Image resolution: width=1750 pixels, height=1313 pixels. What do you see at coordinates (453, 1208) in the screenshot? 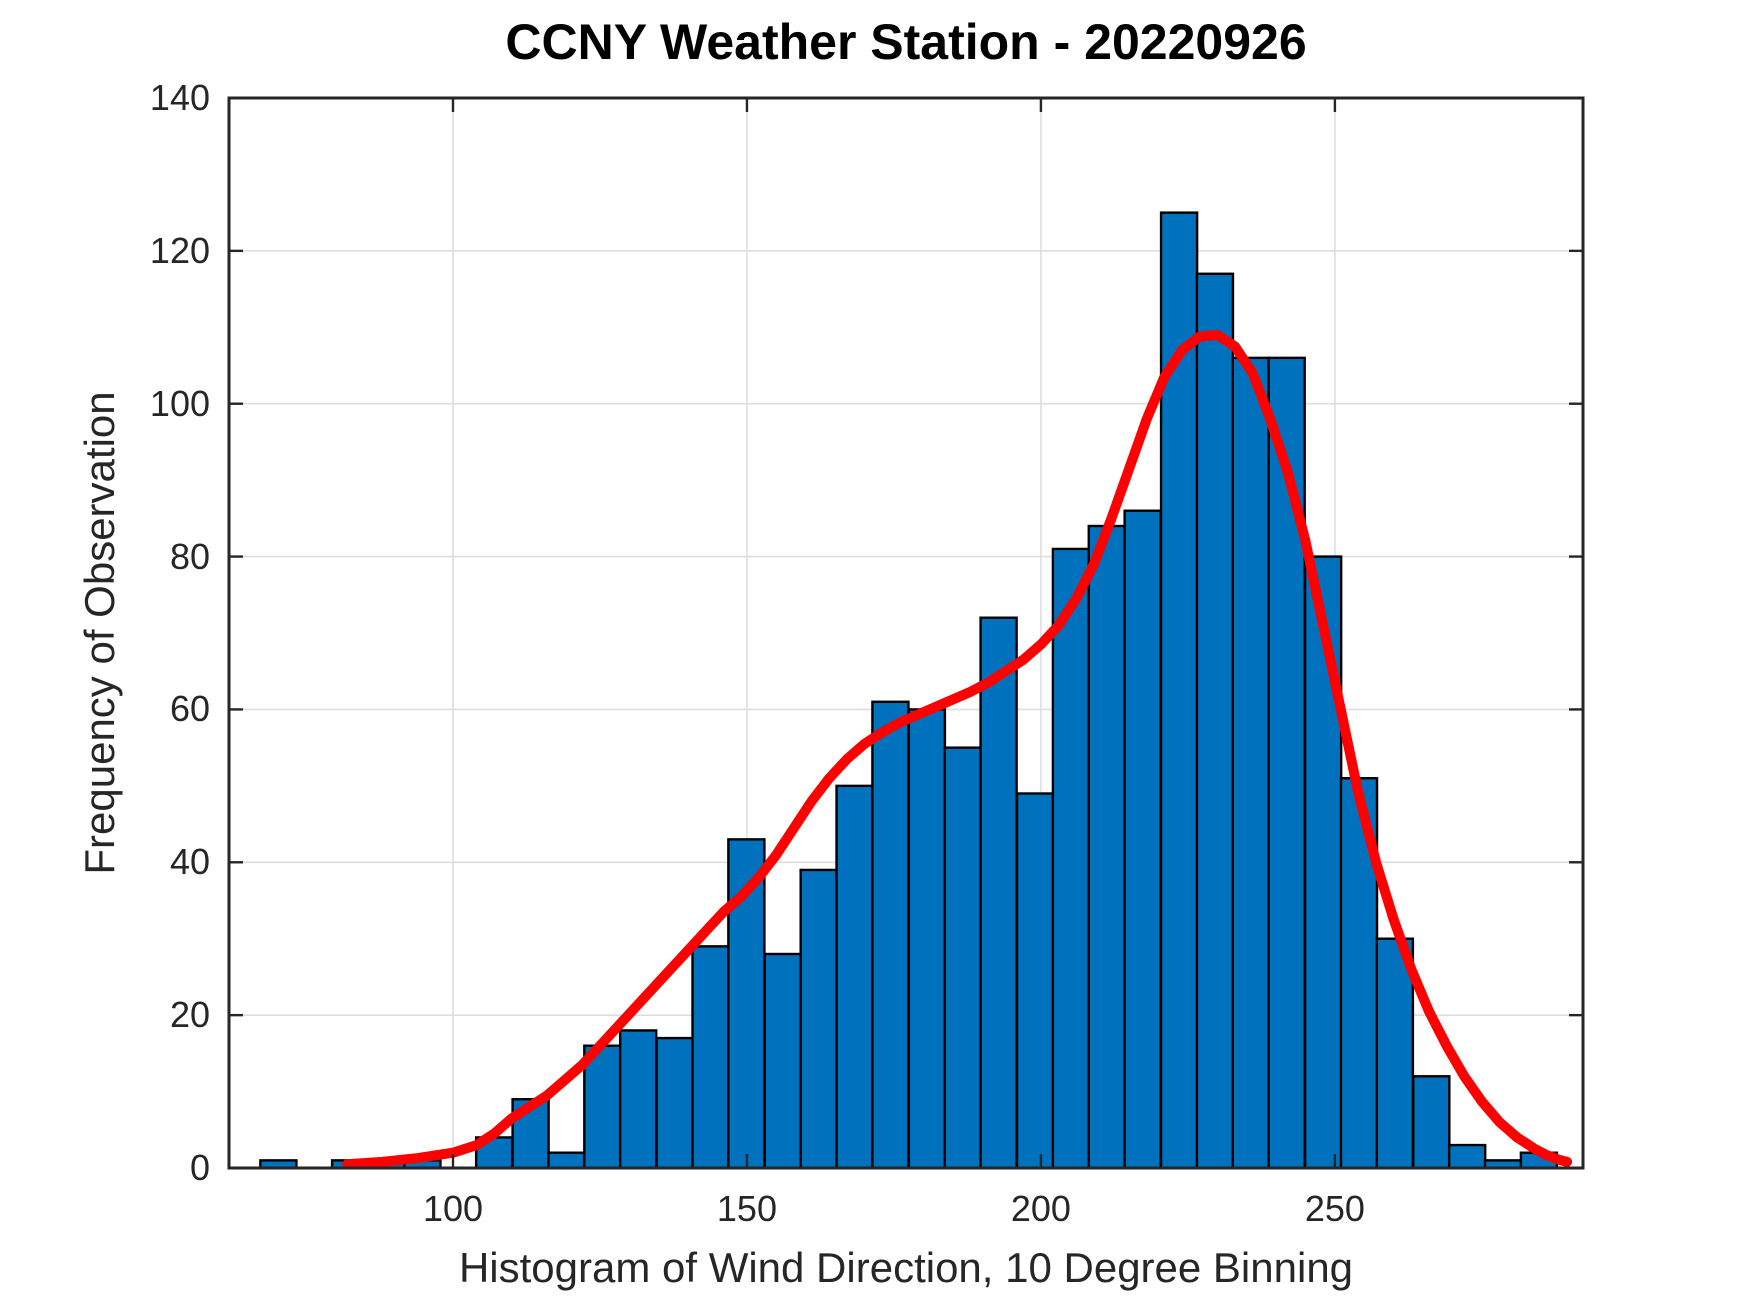
I see `x-tick-label: 100` at bounding box center [453, 1208].